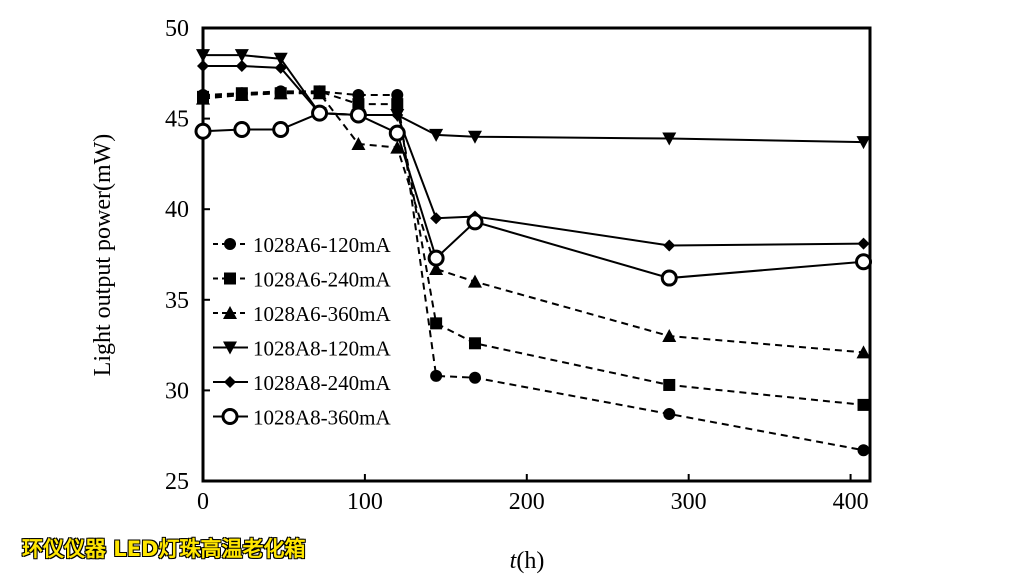  I want to click on y-tick-label: 45, so click(177, 120).